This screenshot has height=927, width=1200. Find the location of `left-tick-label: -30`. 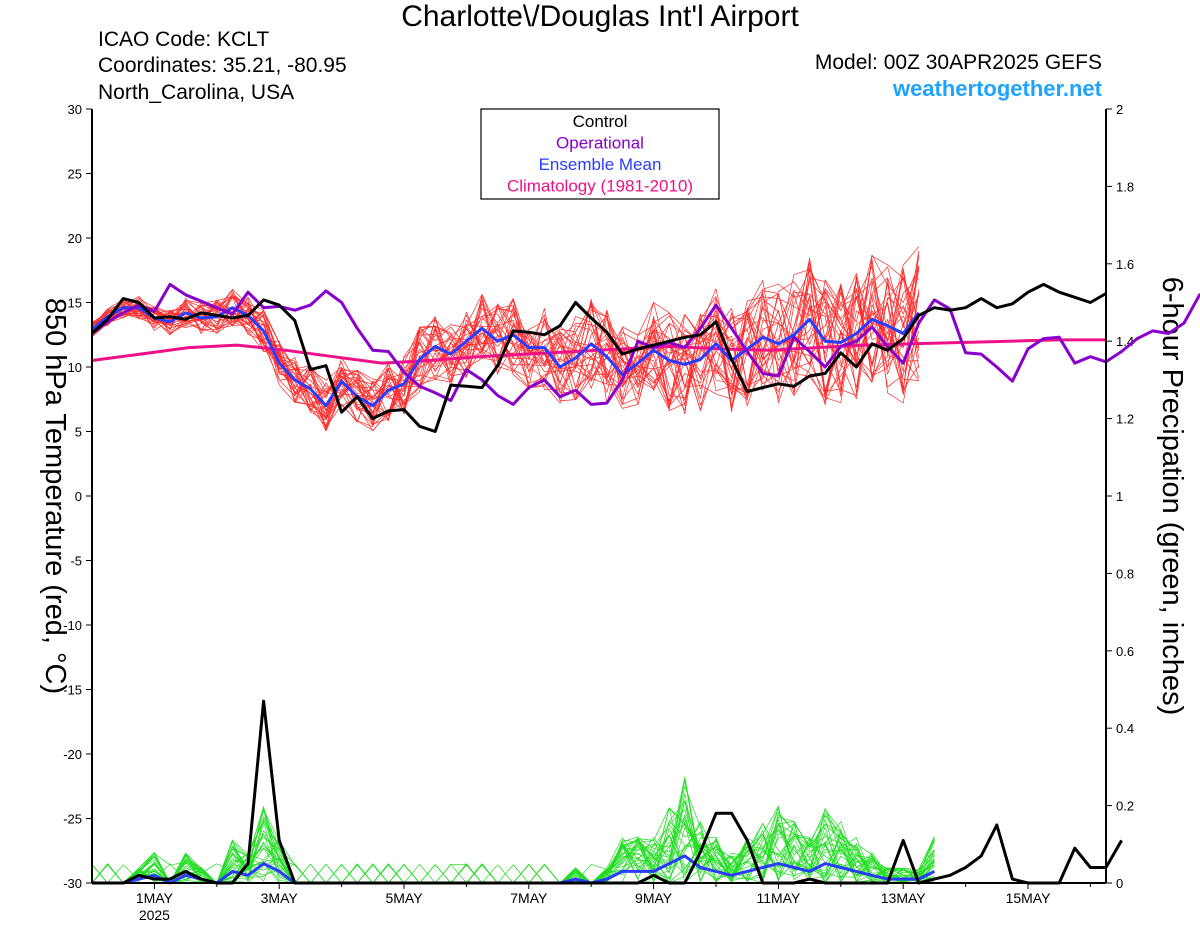

left-tick-label: -30 is located at coordinates (72, 883).